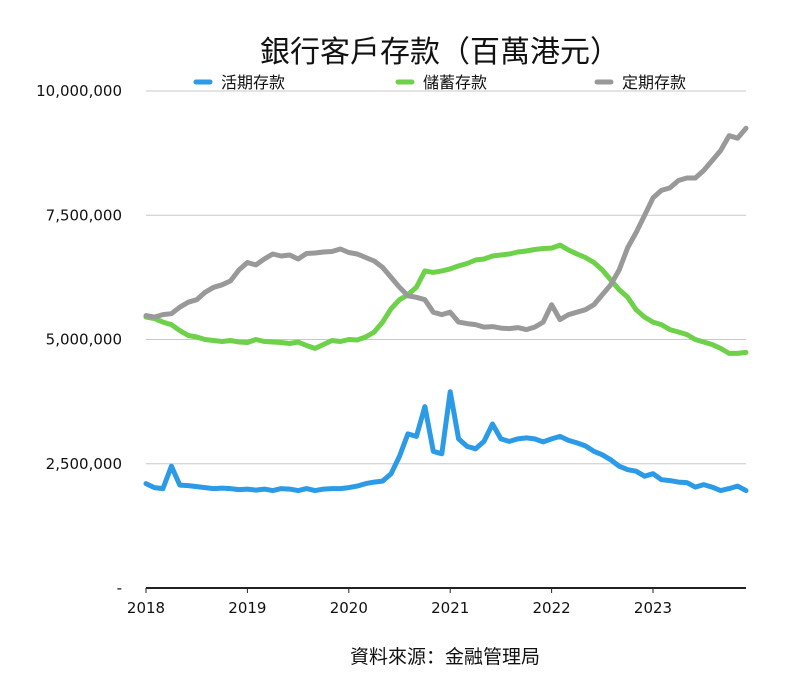 The image size is (800, 693). Describe the element at coordinates (84, 464) in the screenshot. I see `y-tick-label: 2,500,000` at that location.